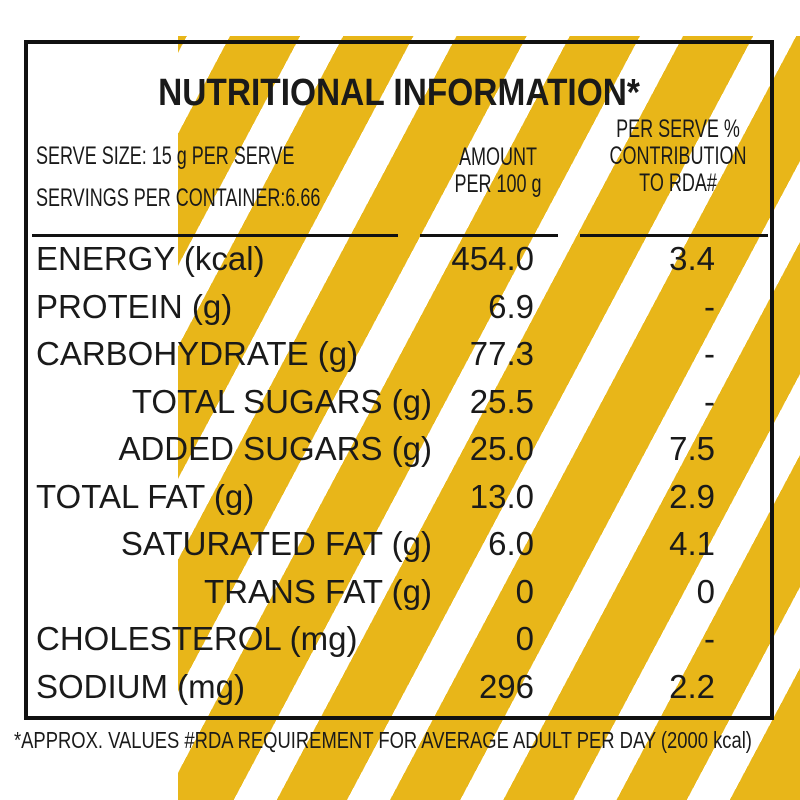 The image size is (800, 800). Describe the element at coordinates (705, 591) in the screenshot. I see `rda-percent: 0` at that location.